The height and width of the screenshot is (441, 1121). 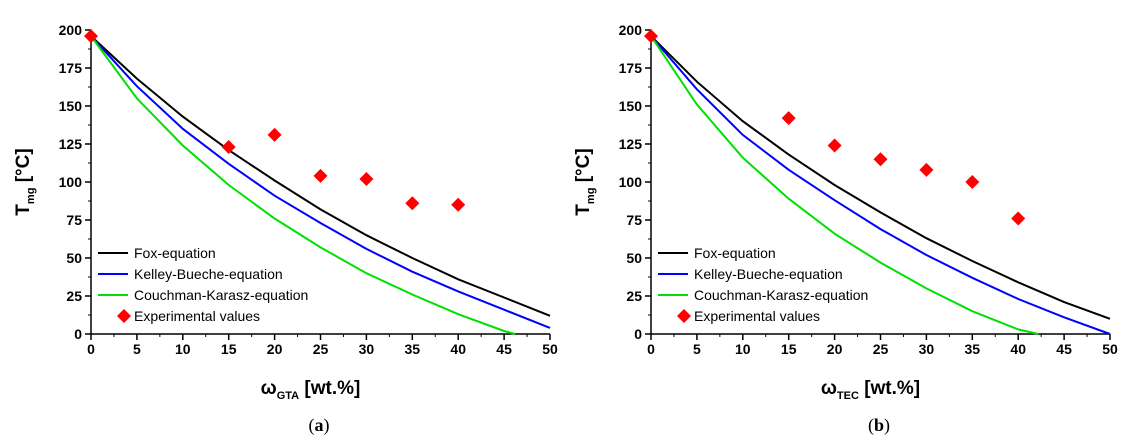 What do you see at coordinates (879, 425) in the screenshot?
I see `panel-label: (b)` at bounding box center [879, 425].